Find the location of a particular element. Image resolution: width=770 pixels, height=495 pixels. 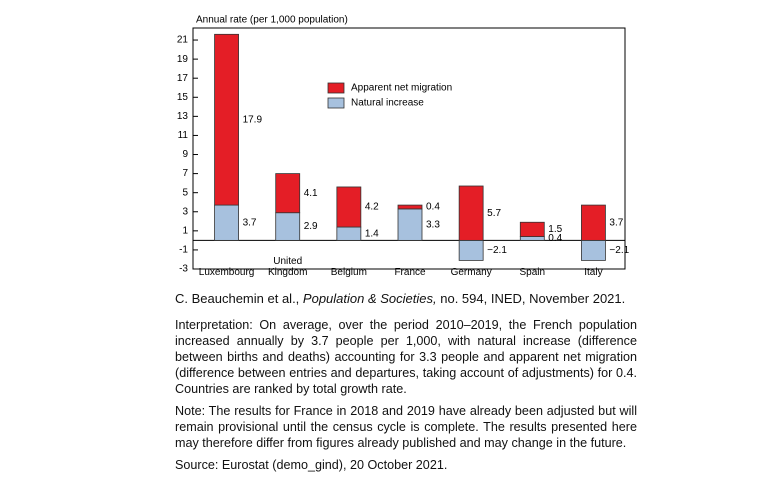

value-label: 4.1 is located at coordinates (311, 193).